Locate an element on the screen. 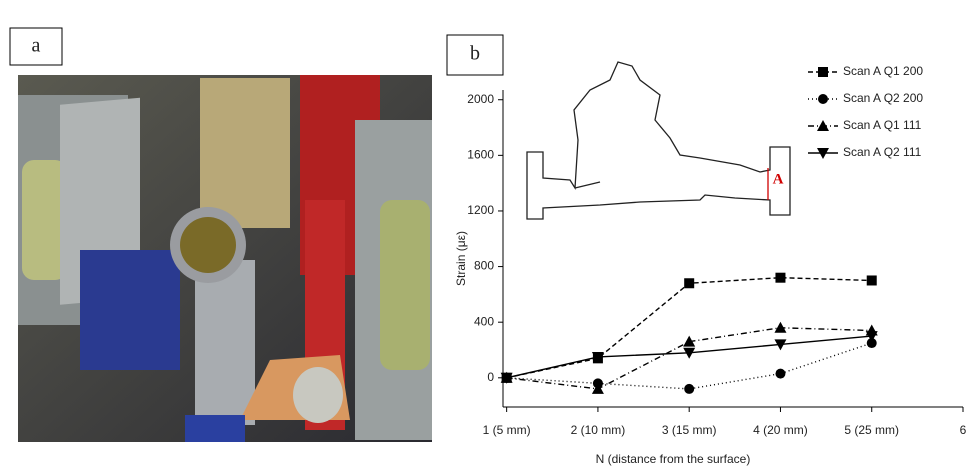 Image resolution: width=968 pixels, height=474 pixels. y-tick-label: 800 is located at coordinates (484, 266).